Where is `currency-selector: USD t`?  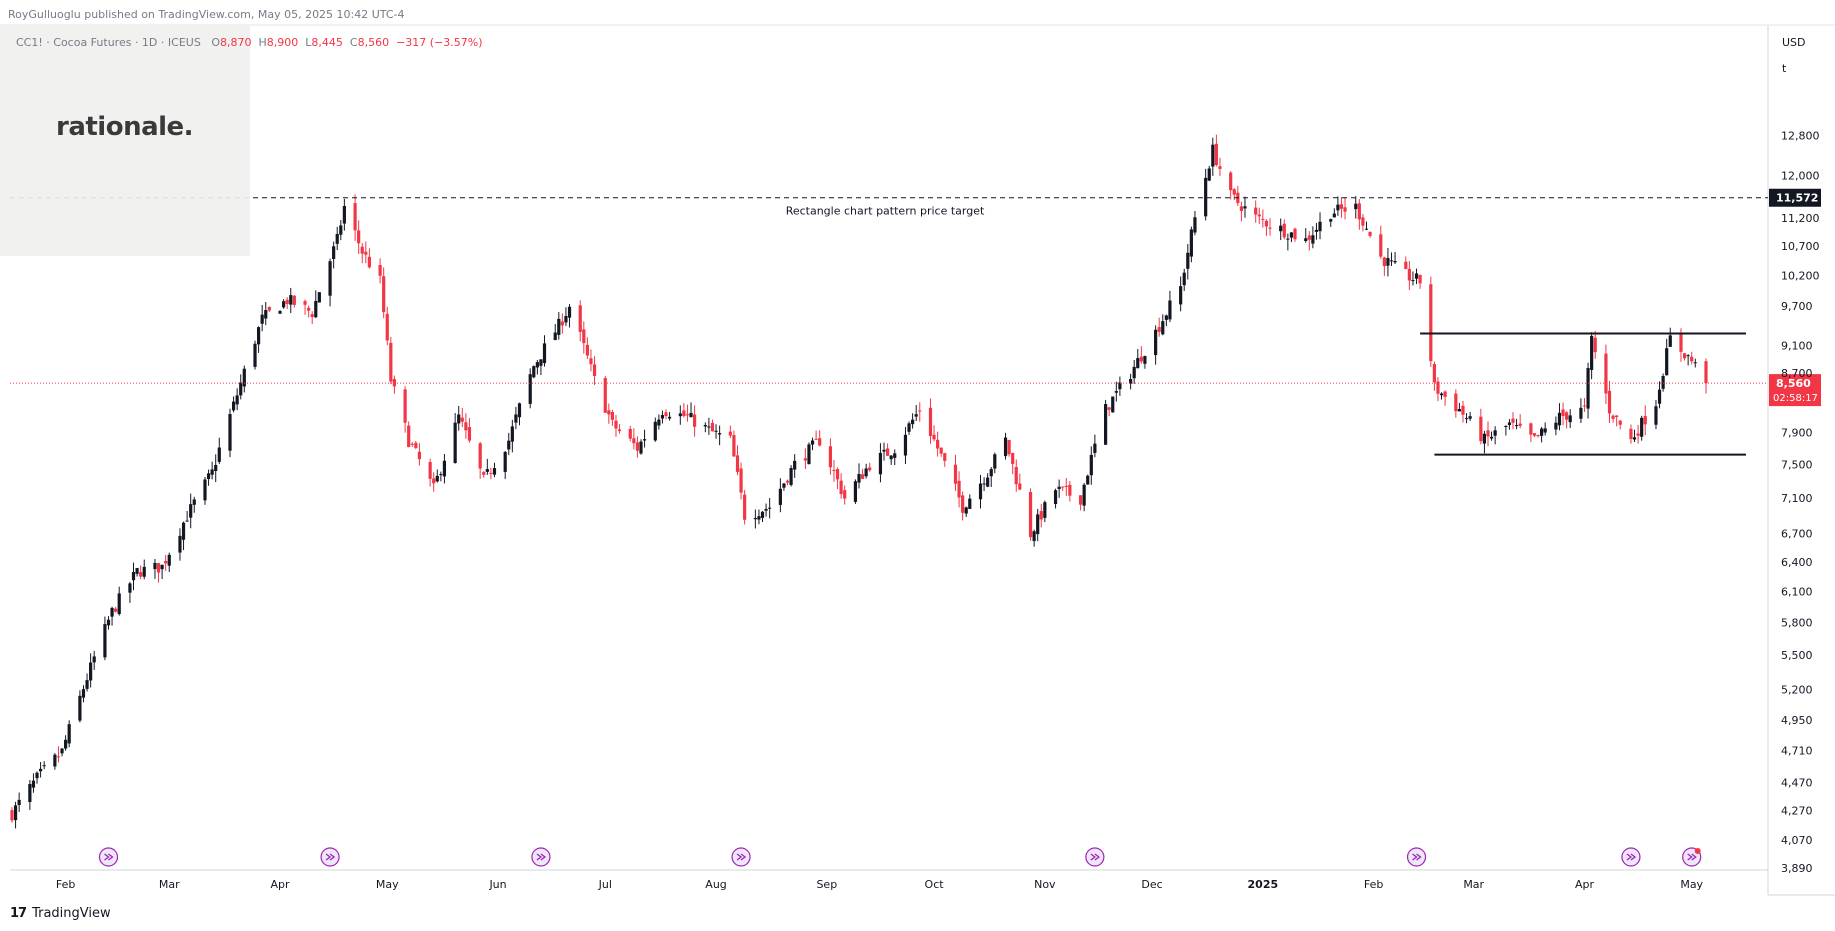 currency-selector: USD t is located at coordinates (1801, 56).